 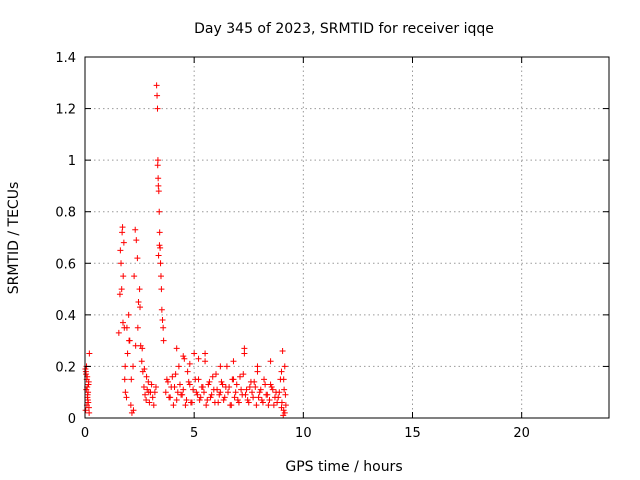 I want to click on y-tick-label: 1.4, so click(x=65, y=58).